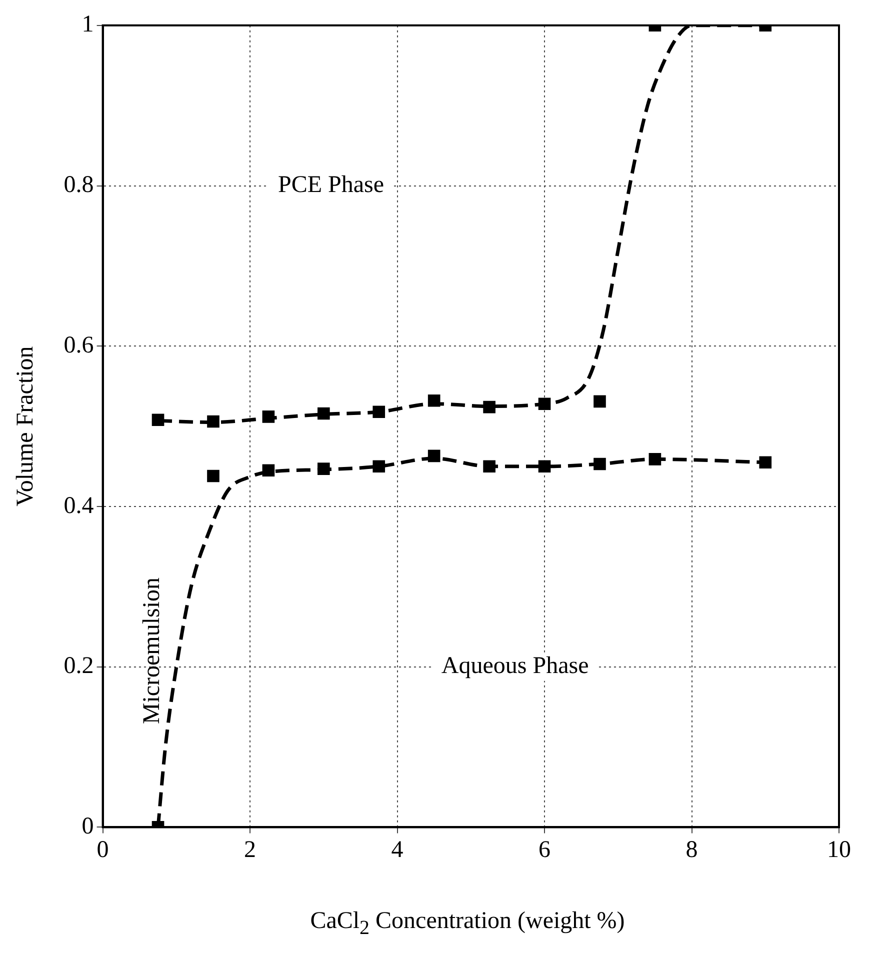 Image resolution: width=875 pixels, height=959 pixels. What do you see at coordinates (152, 650) in the screenshot?
I see `annotation: Microemulsion` at bounding box center [152, 650].